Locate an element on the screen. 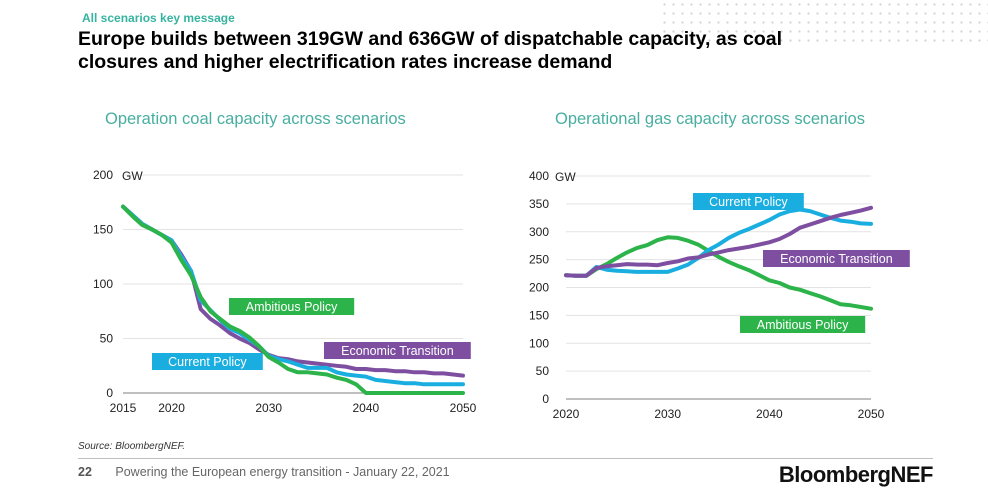 Image resolution: width=988 pixels, height=494 pixels. decorative-dot-grid is located at coordinates (824, 23).